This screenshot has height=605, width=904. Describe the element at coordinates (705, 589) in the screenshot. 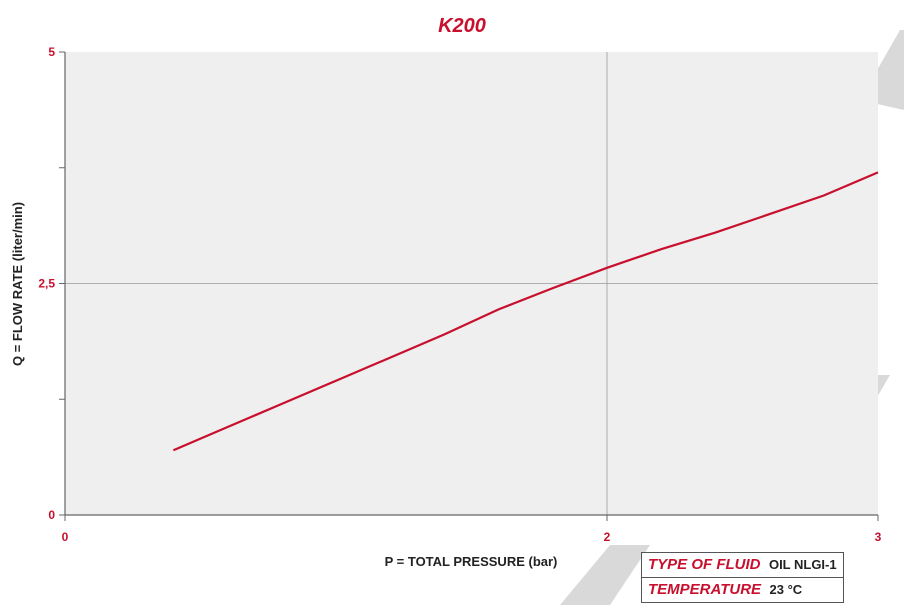

I see `temperature-label: TEMPERATURE` at that location.